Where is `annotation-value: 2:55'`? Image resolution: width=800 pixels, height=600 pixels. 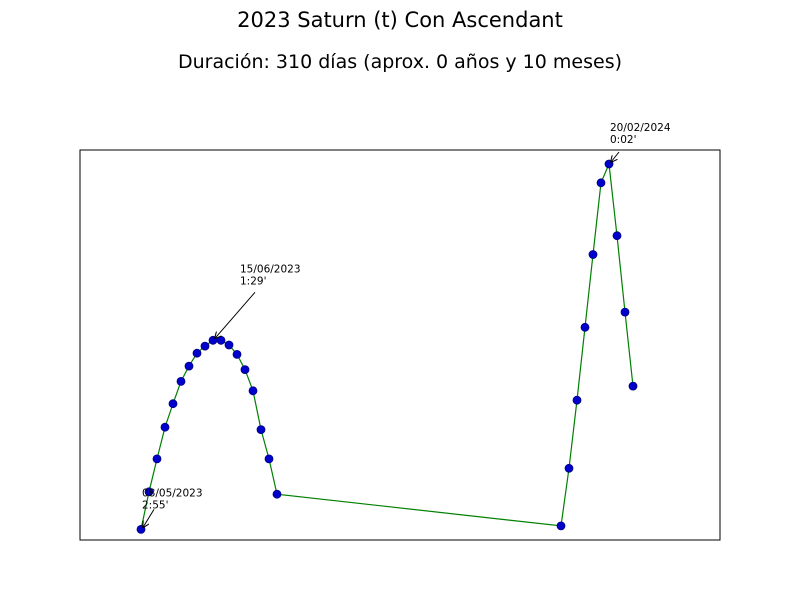 annotation-value: 2:55' is located at coordinates (155, 505).